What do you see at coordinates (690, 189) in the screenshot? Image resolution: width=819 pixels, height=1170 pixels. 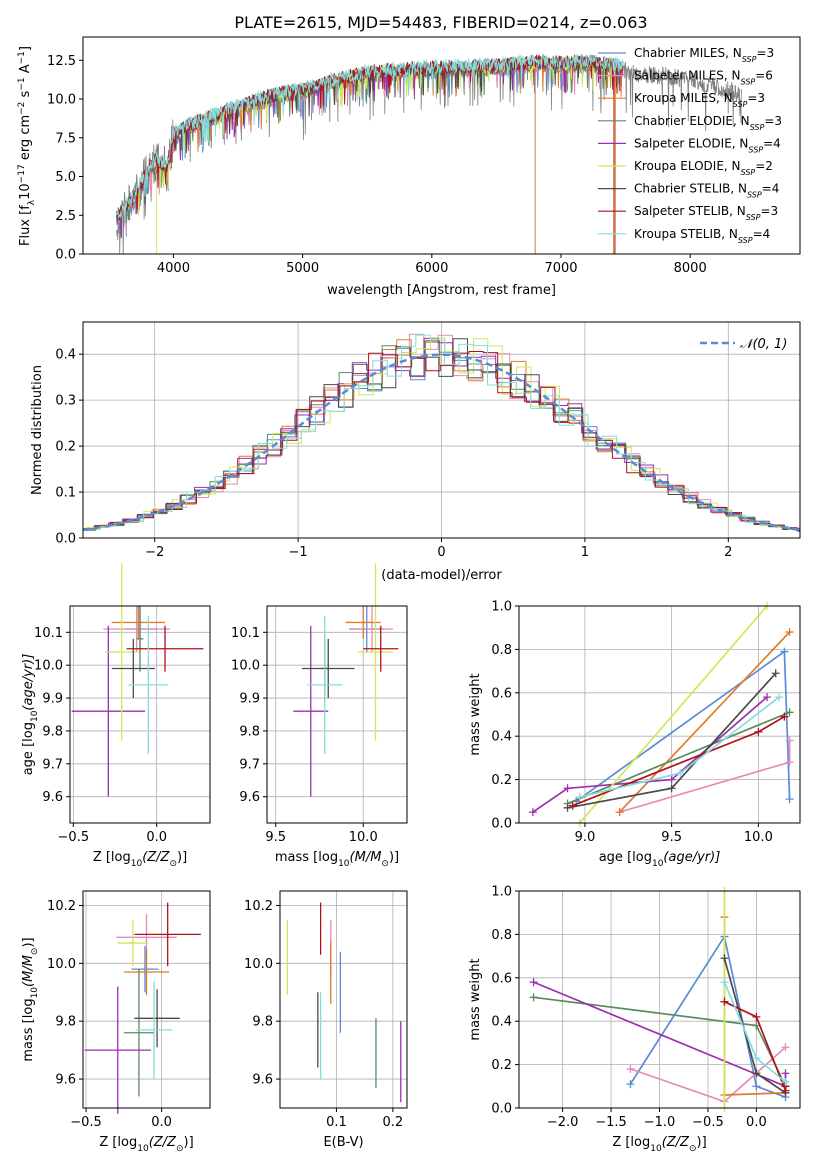 I see `legend-text: Chabrier STELIB, N` at bounding box center [690, 189].